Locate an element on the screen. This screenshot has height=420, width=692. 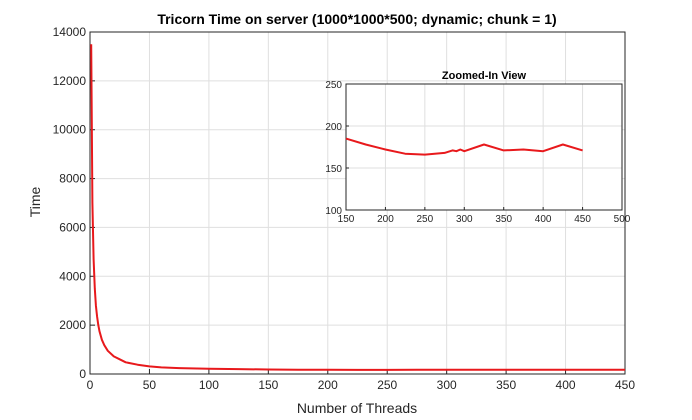
main-x-tick-label: 200 is located at coordinates (328, 385).